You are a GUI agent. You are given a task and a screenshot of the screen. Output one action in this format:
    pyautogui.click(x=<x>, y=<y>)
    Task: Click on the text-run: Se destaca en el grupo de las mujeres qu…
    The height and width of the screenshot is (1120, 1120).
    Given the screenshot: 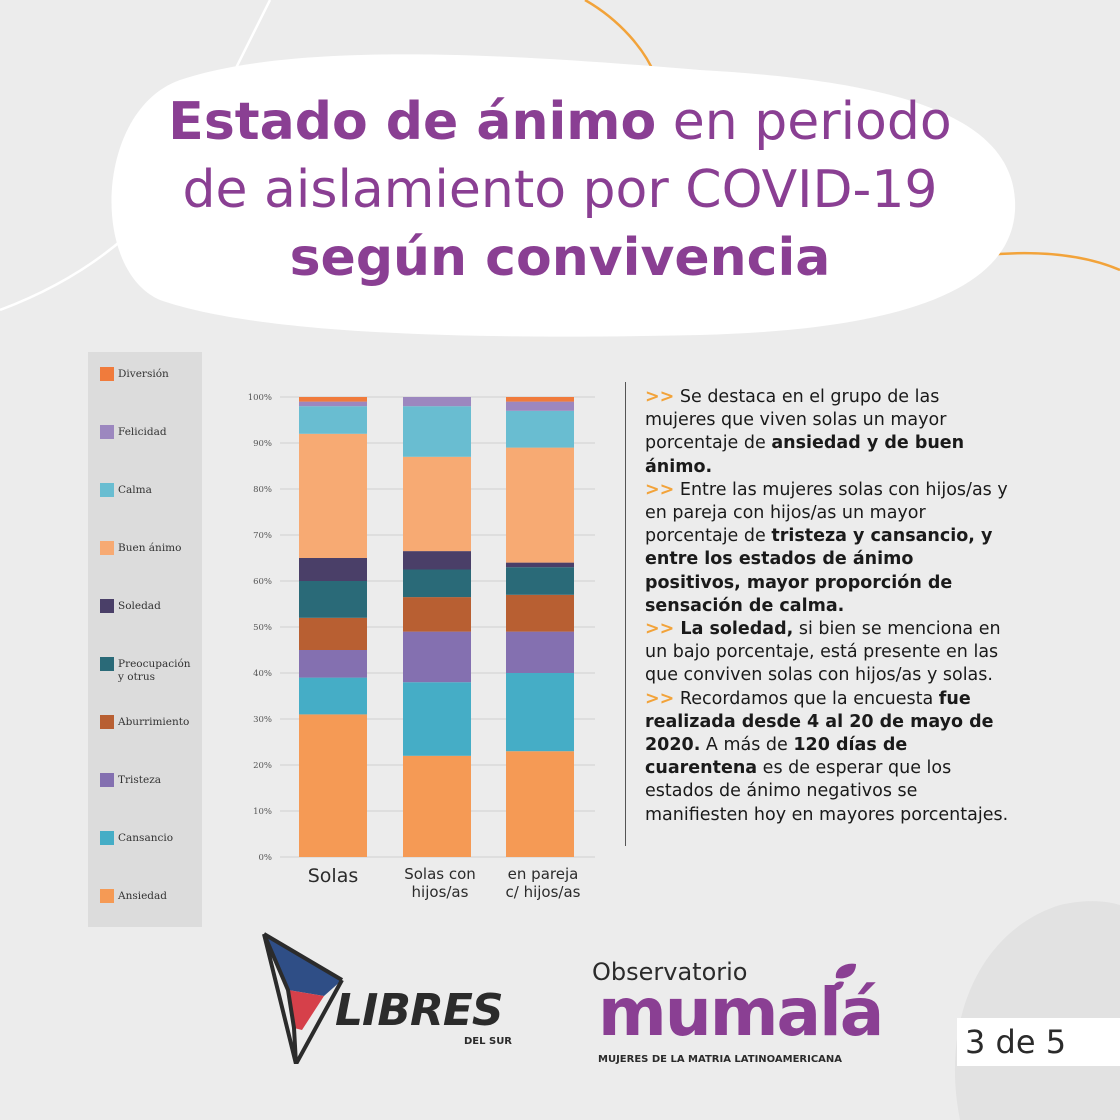 What is the action you would take?
    pyautogui.click(x=796, y=420)
    